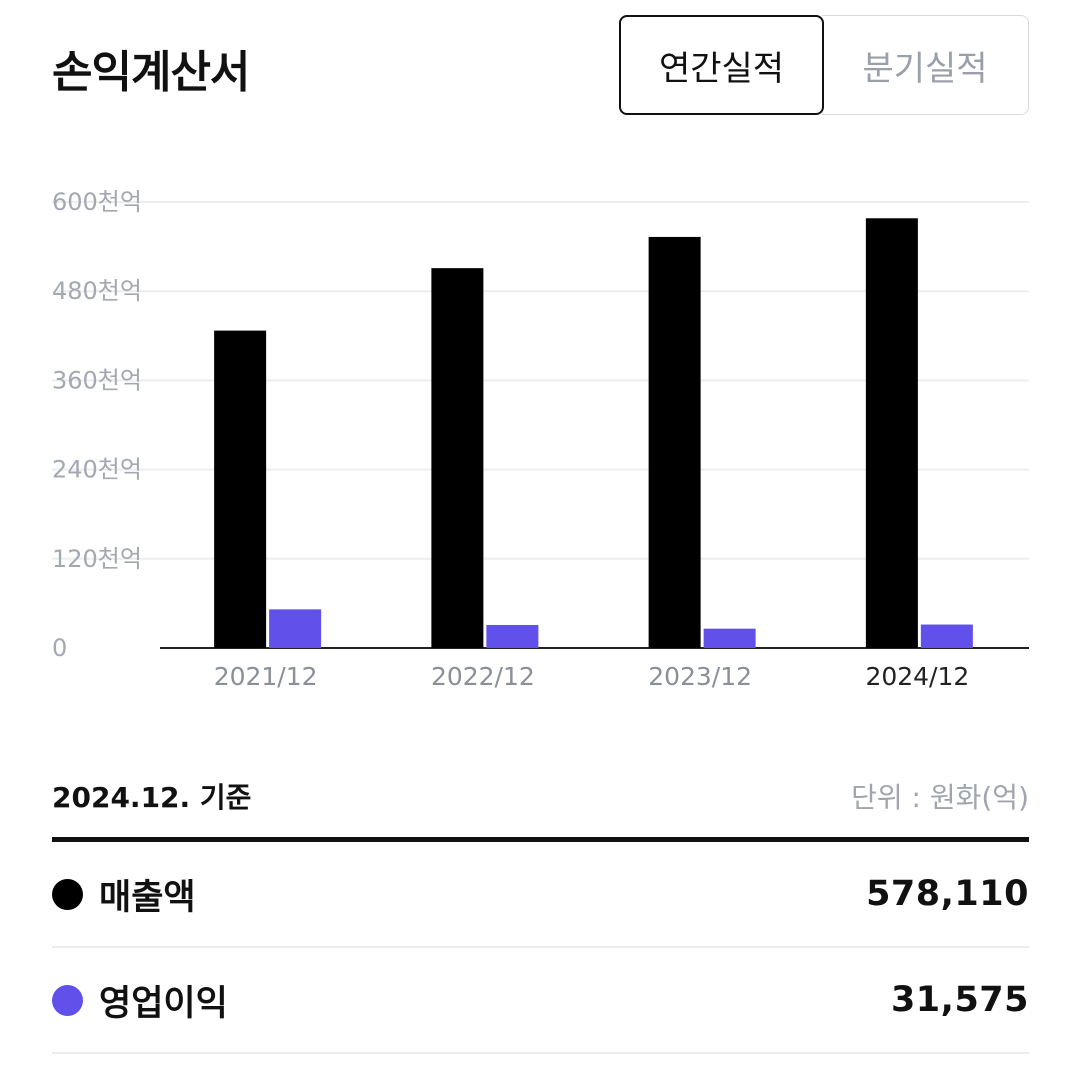 The height and width of the screenshot is (1086, 1080). Describe the element at coordinates (59, 648) in the screenshot. I see `y-tick-label: 0` at that location.